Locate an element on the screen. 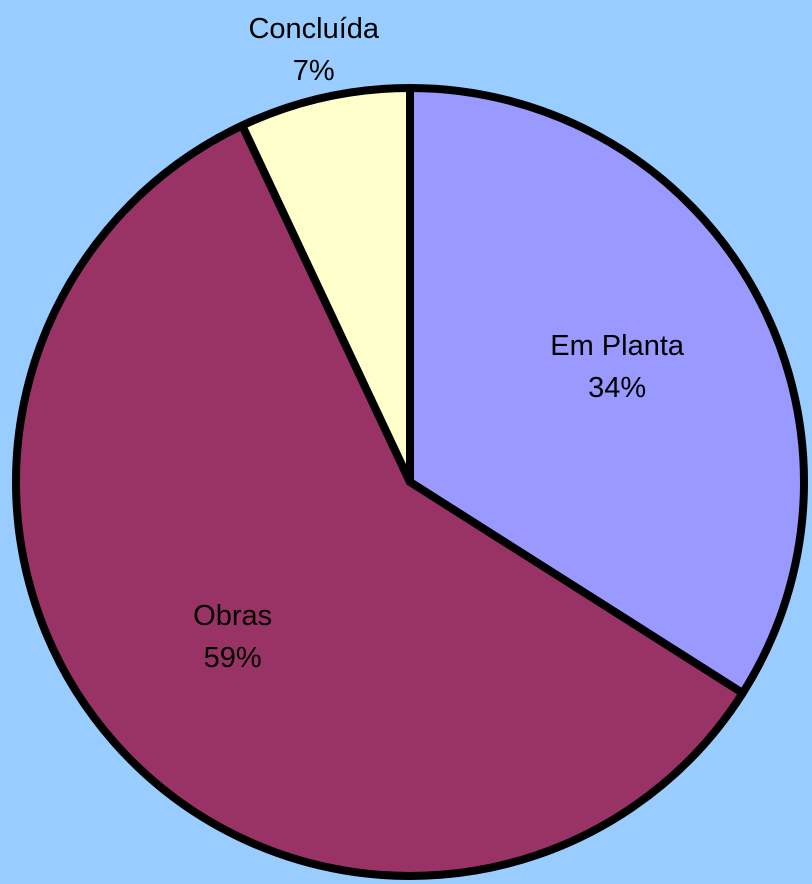 This screenshot has height=884, width=812. slice-value-label: 34% is located at coordinates (617, 388).